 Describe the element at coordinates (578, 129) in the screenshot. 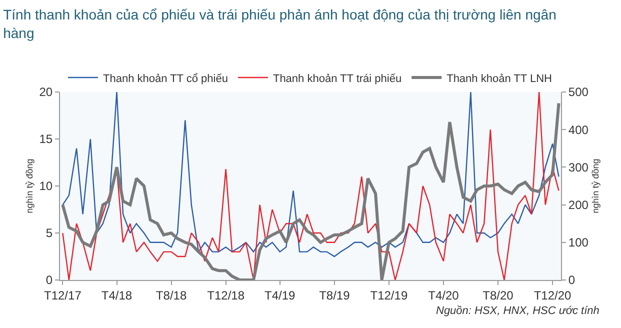

I see `y2-tick-label: 400` at that location.